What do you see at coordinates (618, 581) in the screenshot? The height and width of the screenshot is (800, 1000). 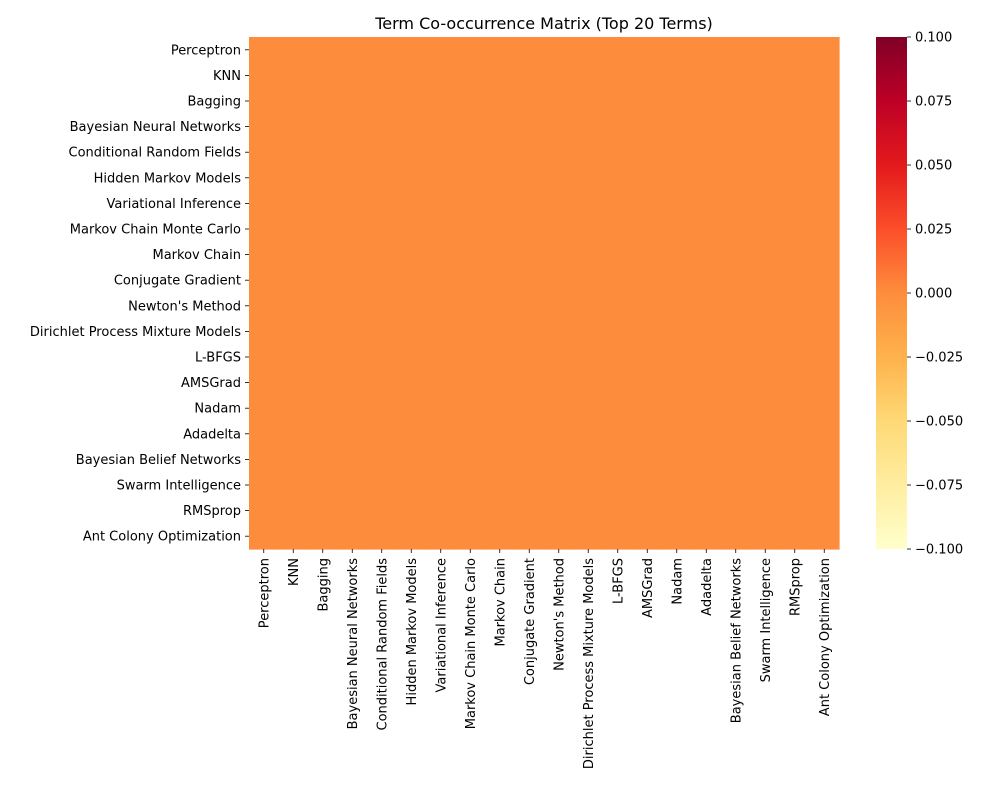 I see `x-tick-label: L-BFGS` at bounding box center [618, 581].